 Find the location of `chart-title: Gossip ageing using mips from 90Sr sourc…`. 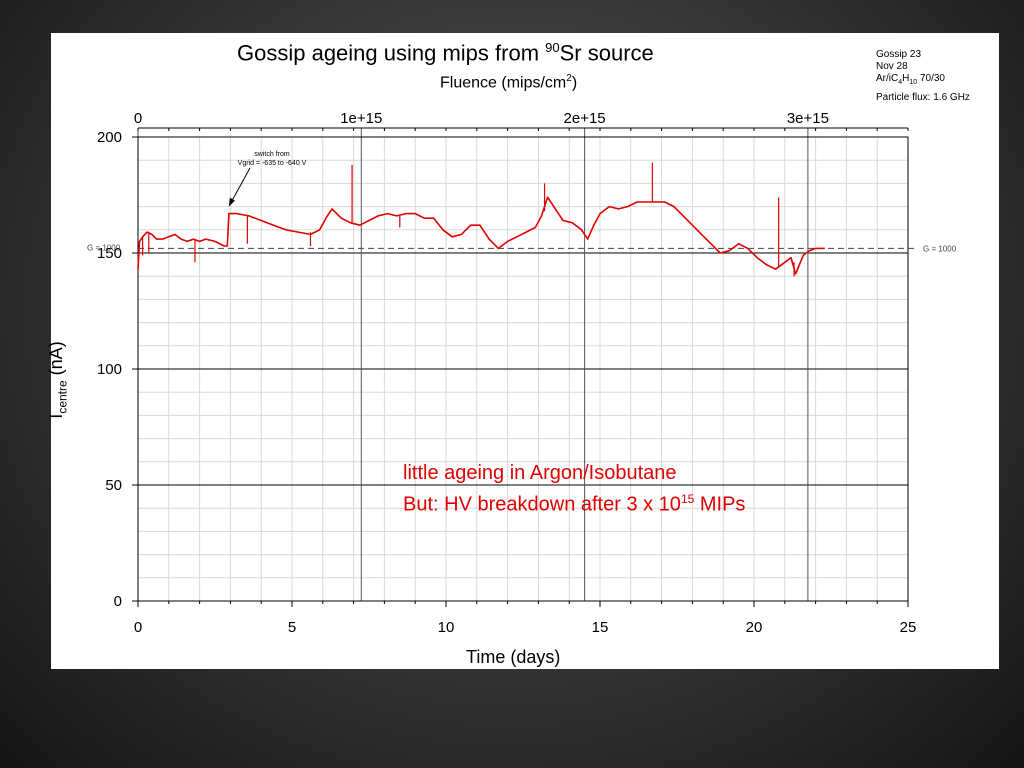

chart-title: Gossip ageing using mips from 90Sr sourc… is located at coordinates (445, 53).